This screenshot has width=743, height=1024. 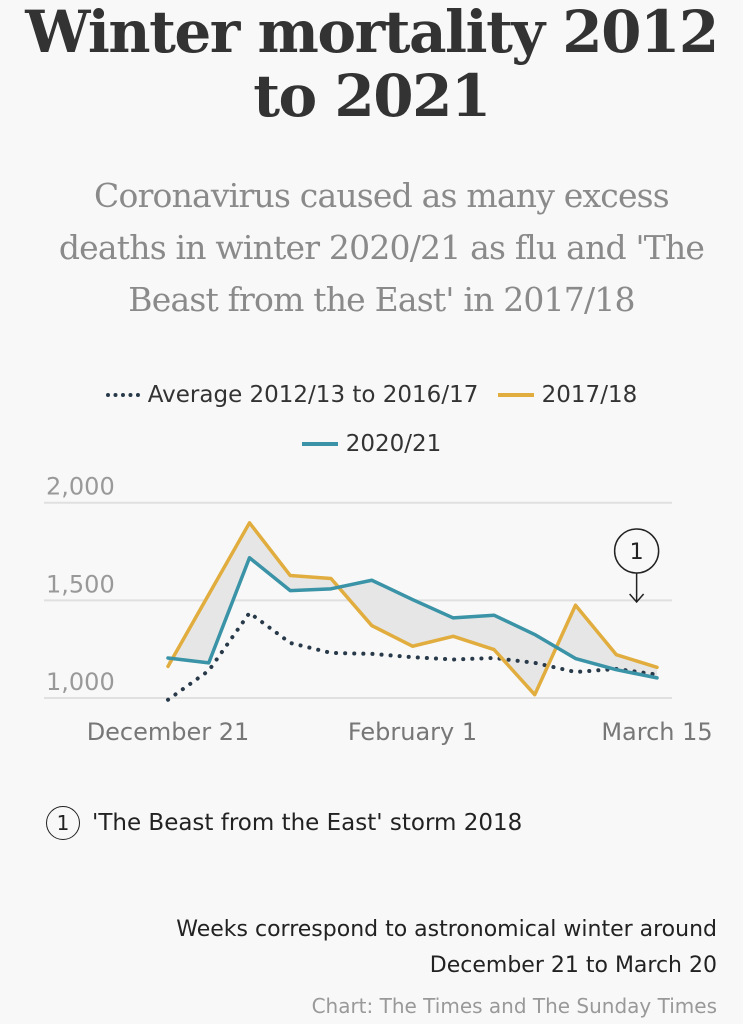 What do you see at coordinates (80, 584) in the screenshot?
I see `y-tick-label: 1,500` at bounding box center [80, 584].